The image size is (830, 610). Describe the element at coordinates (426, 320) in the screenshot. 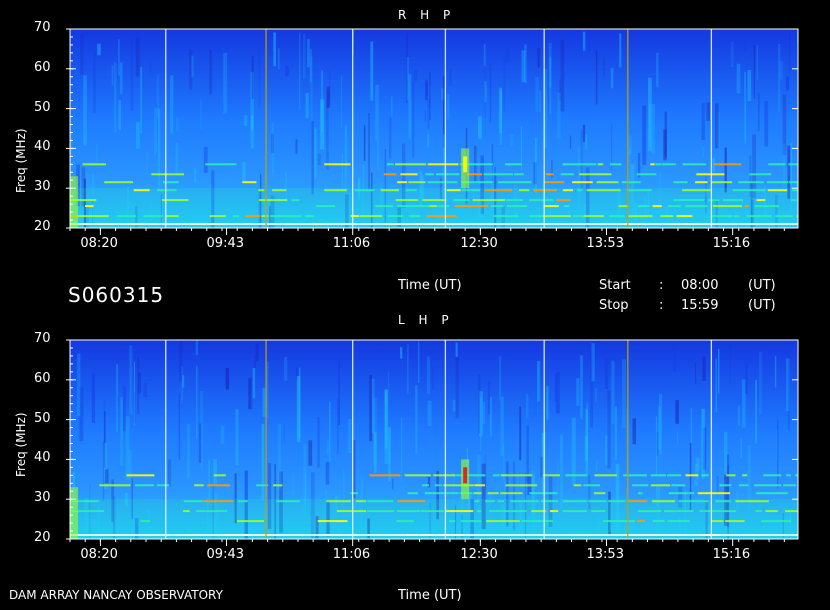

I see `lhp-title: L H P` at that location.